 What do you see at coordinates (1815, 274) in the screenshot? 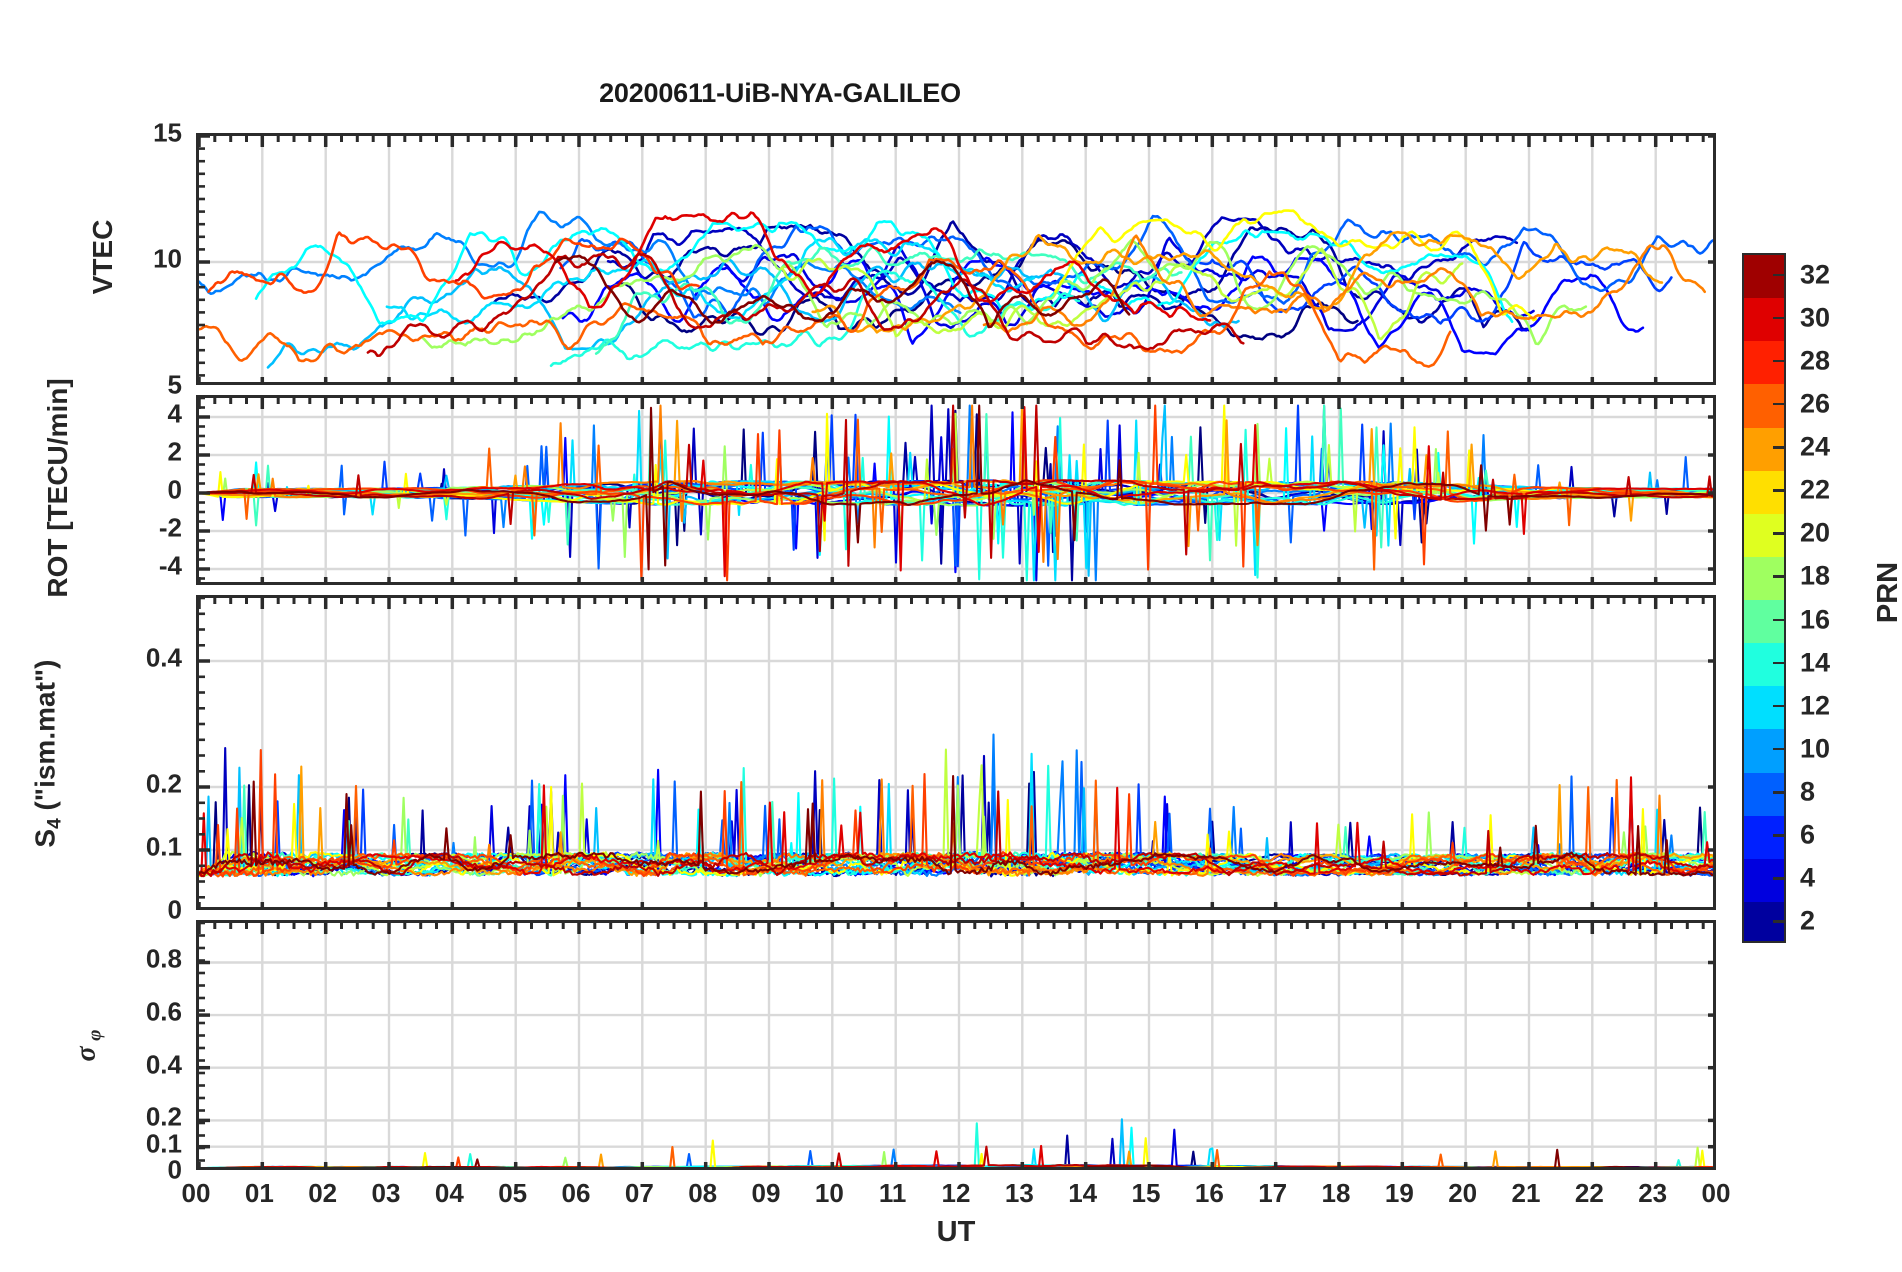
I see `colorbar-tick-label: 32` at bounding box center [1815, 274].